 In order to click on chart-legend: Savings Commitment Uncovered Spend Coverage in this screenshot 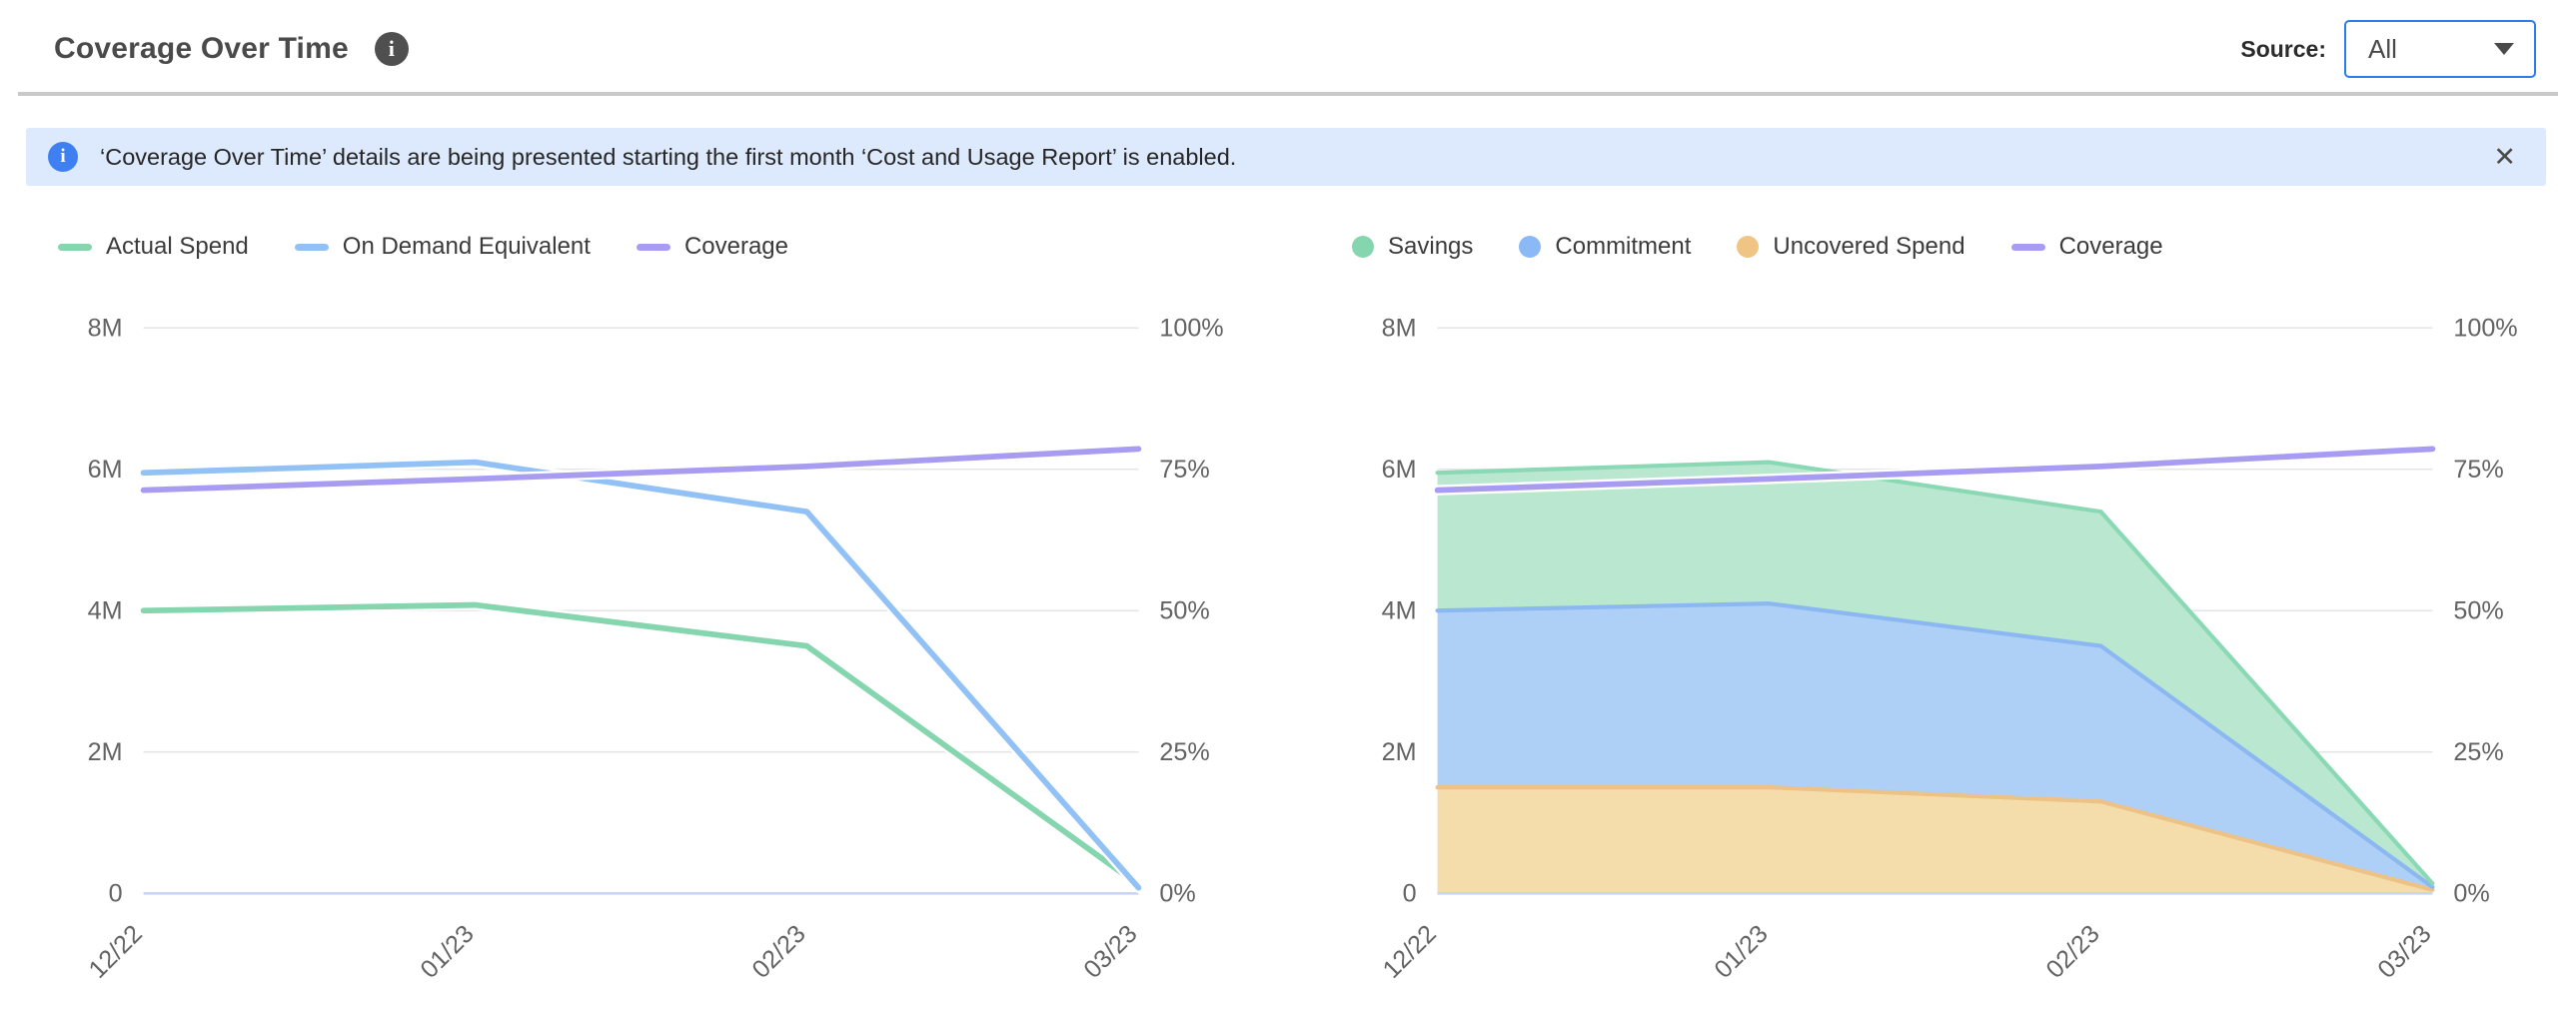, I will do `click(1942, 247)`.